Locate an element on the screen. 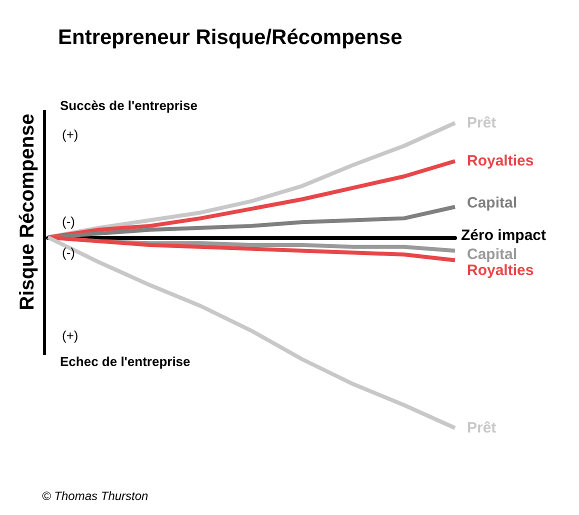  text: Succès de l'entreprise is located at coordinates (129, 105).